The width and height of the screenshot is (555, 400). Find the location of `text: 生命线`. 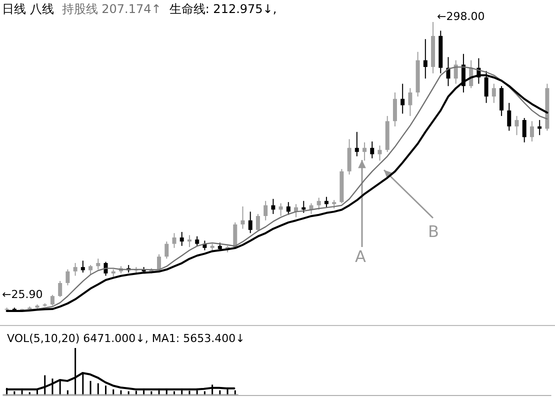

text: 生命线 is located at coordinates (187, 9).